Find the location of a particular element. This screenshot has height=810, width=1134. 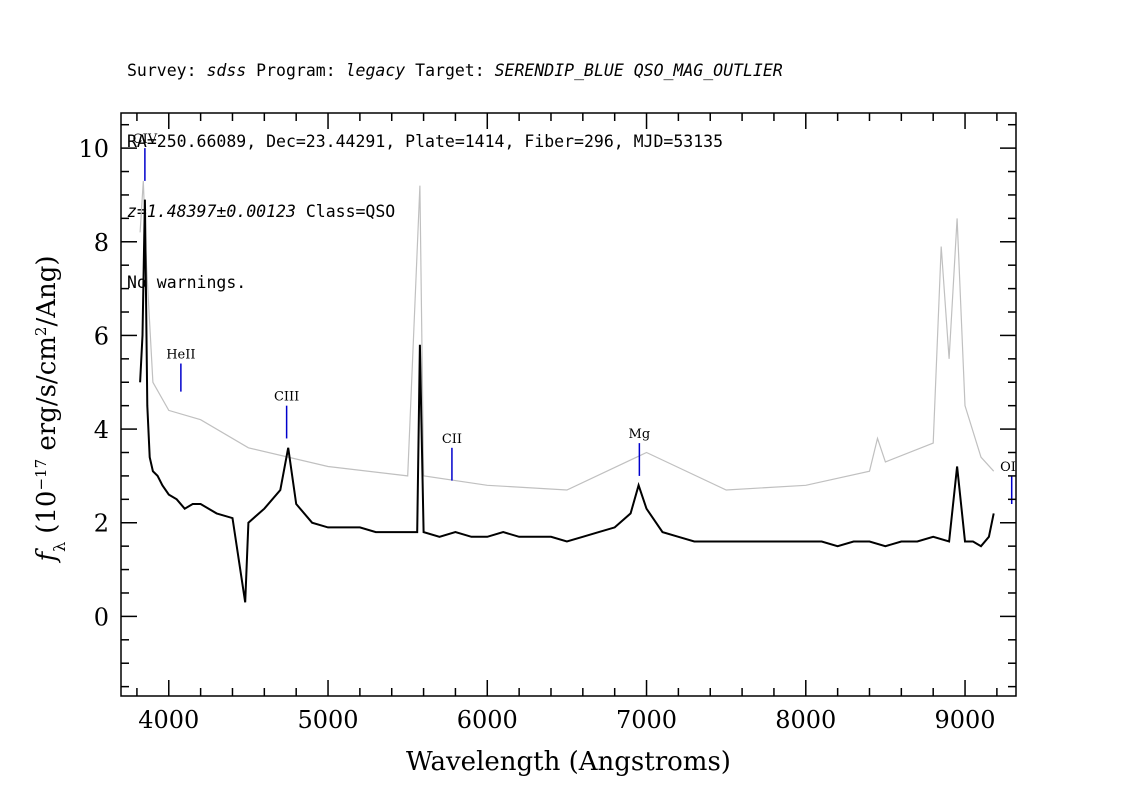

y-axis-title: fλ(10−17 erg/s/cm2/Ang) is located at coordinates (50, 409).